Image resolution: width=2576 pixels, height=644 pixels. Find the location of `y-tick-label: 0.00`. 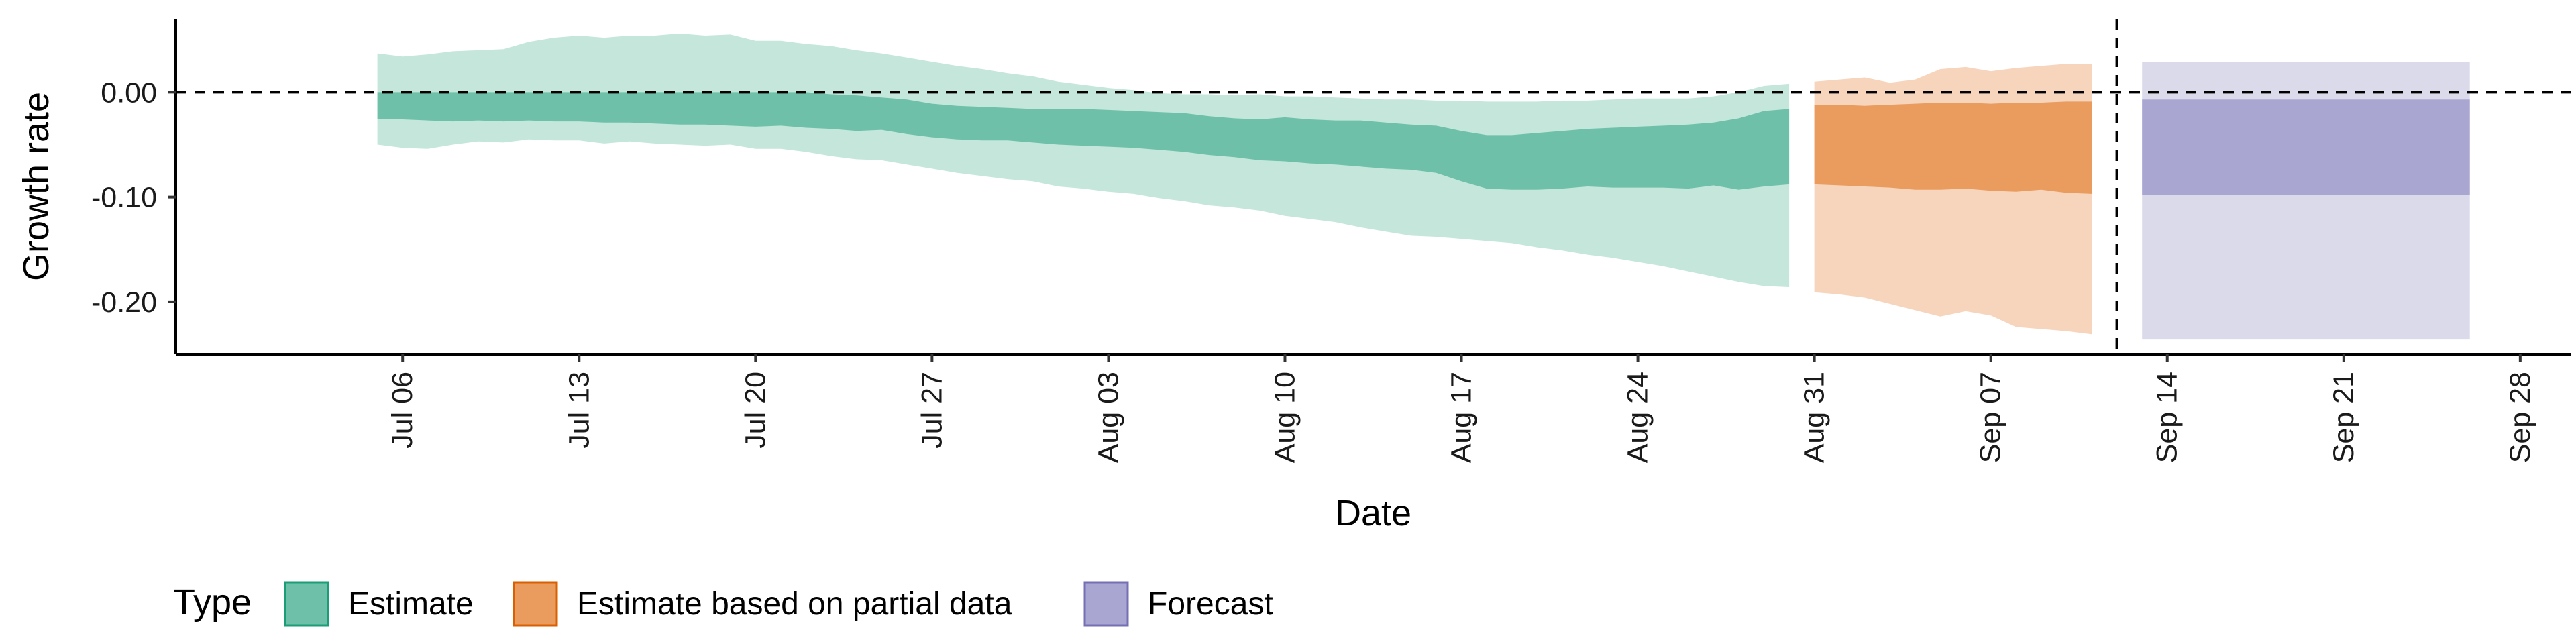

y-tick-label: 0.00 is located at coordinates (129, 92).